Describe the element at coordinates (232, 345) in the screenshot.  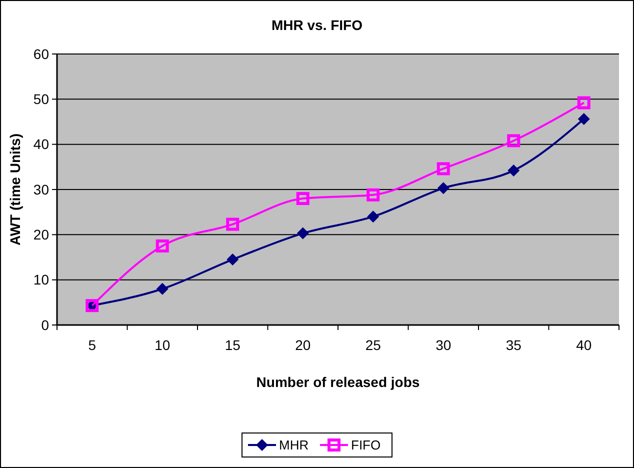
I see `x-tick-label: 15` at that location.